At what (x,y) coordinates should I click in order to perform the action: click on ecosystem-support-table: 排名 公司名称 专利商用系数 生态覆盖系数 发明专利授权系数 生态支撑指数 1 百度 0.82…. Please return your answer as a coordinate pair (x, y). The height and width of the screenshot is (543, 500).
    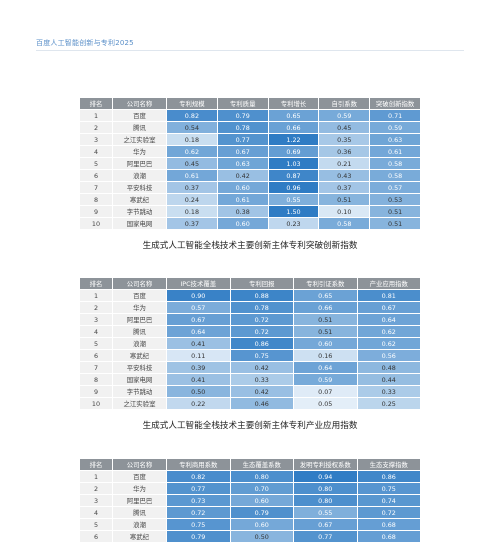
    Looking at the image, I should click on (250, 500).